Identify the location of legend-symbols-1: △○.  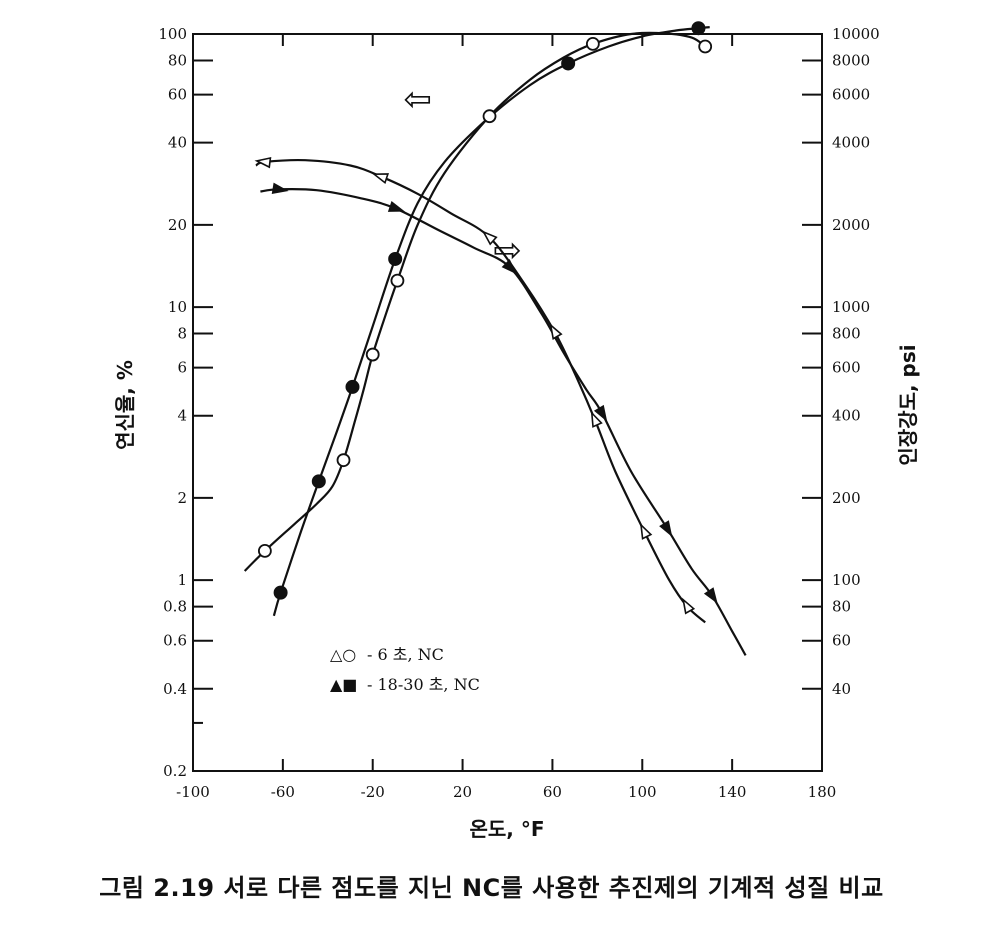
(343, 654).